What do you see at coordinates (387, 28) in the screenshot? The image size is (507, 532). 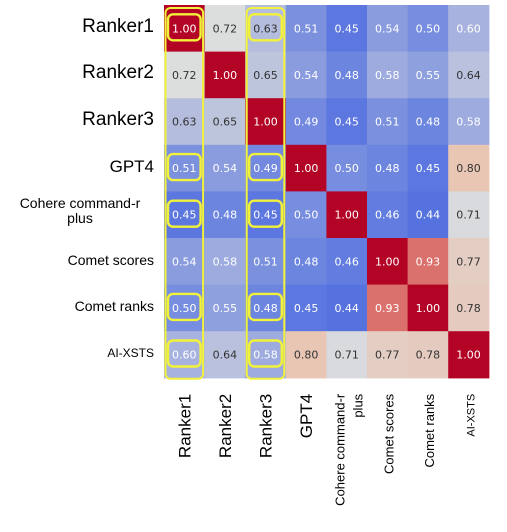 I see `heatmap-value-r0-c5: 0.54` at bounding box center [387, 28].